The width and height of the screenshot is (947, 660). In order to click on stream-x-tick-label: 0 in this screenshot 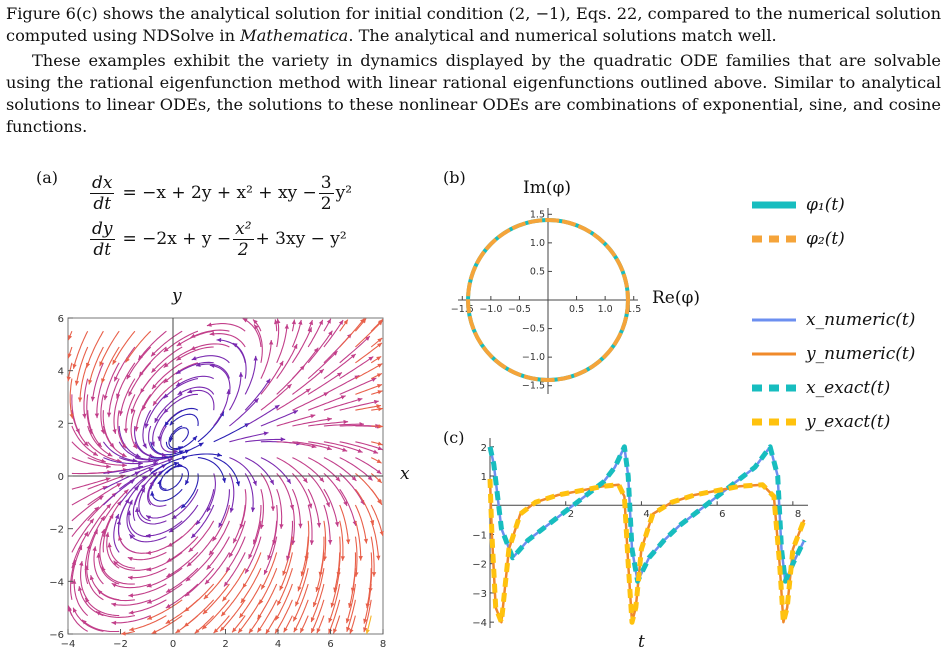, I will do `click(173, 644)`.